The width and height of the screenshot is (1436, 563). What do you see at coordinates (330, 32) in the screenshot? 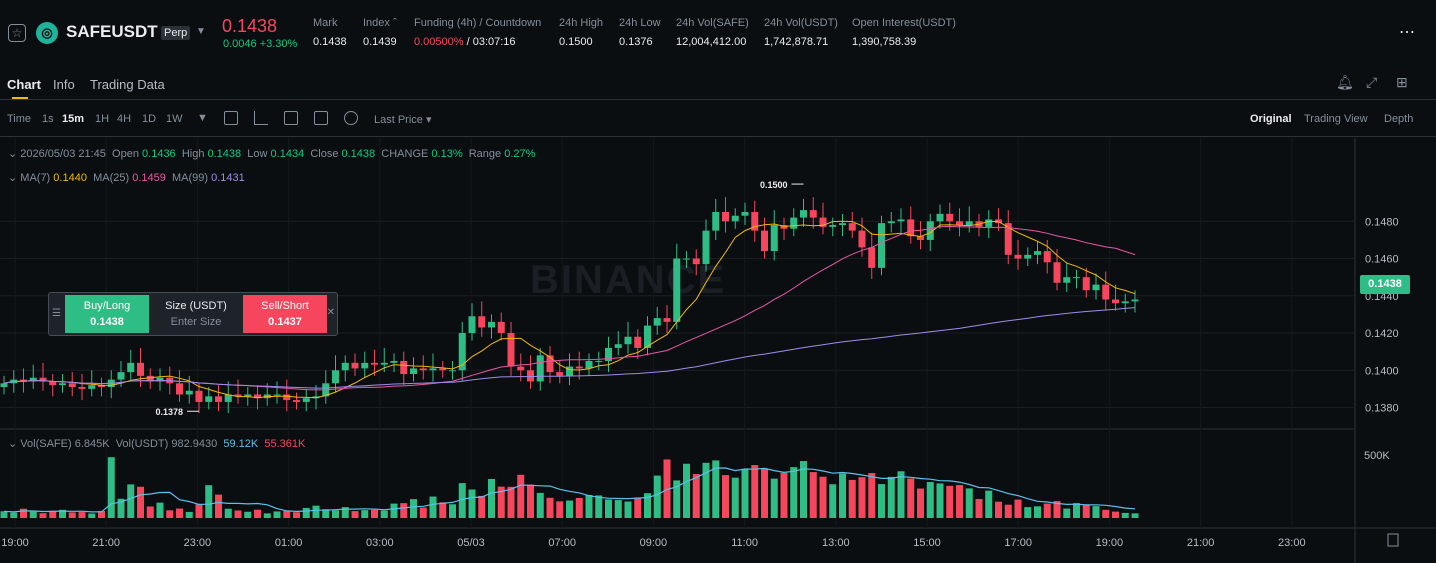
I see `stat-mark: Mark 0.1438` at bounding box center [330, 32].